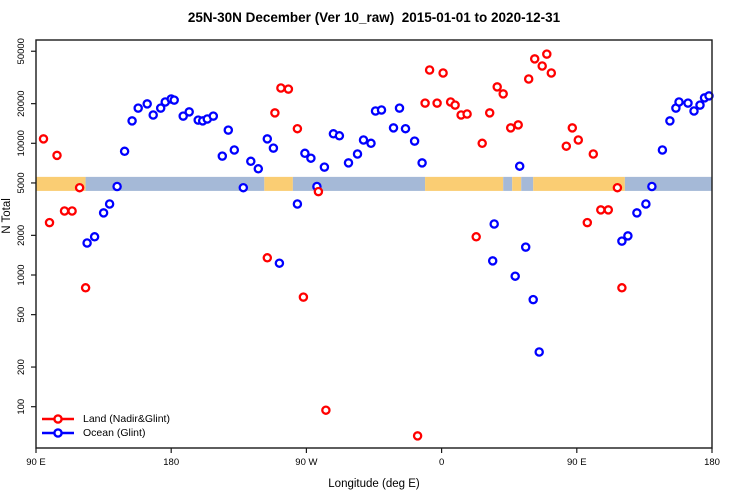 This screenshot has height=500, width=750. I want to click on y-tick-label: 50000, so click(21, 51).